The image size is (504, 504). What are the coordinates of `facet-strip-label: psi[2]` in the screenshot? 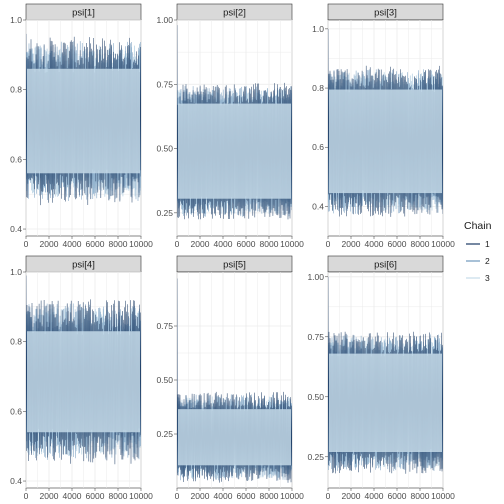 It's located at (234, 13).